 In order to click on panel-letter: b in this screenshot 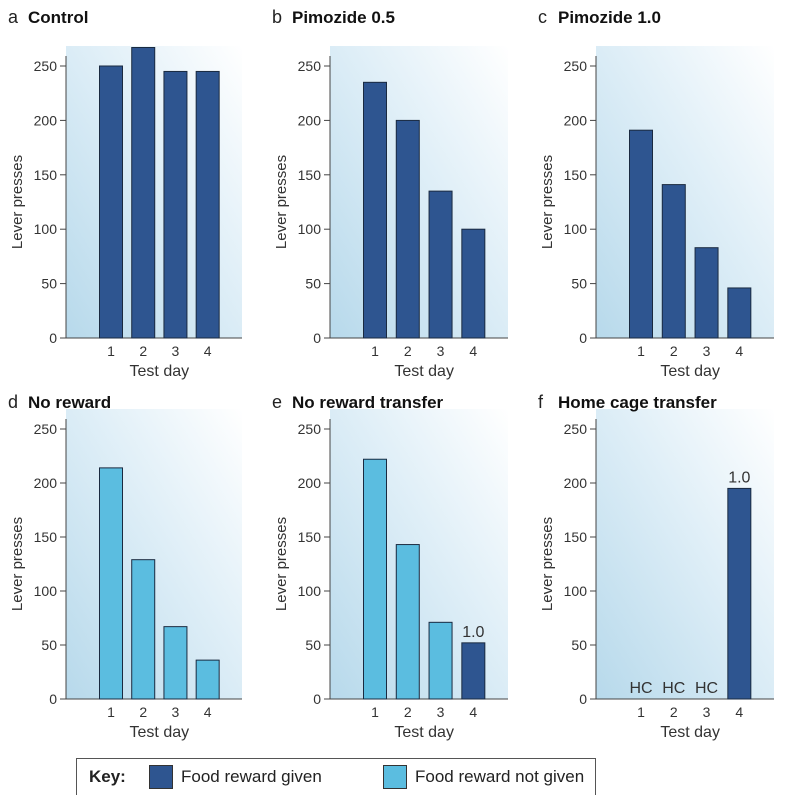, I will do `click(277, 17)`.